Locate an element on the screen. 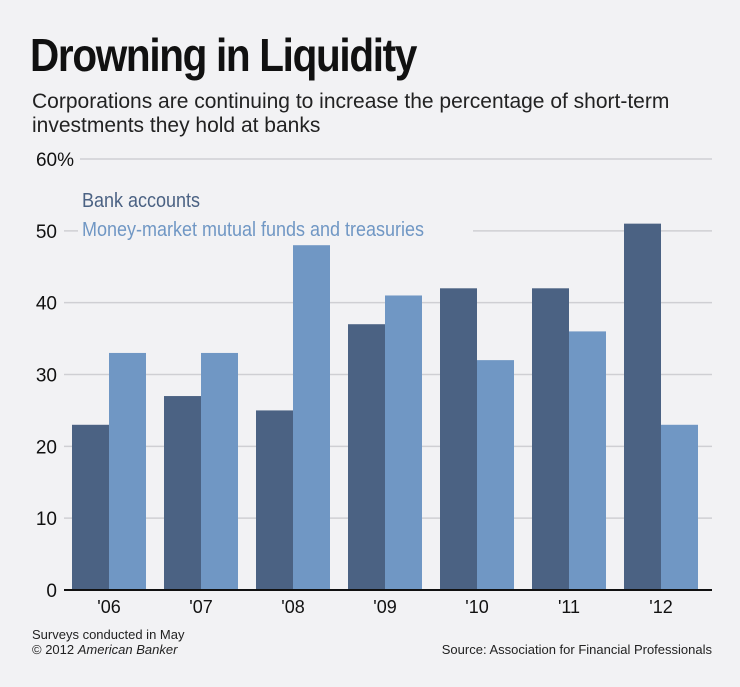  x-tick-label: '07 is located at coordinates (200, 607).